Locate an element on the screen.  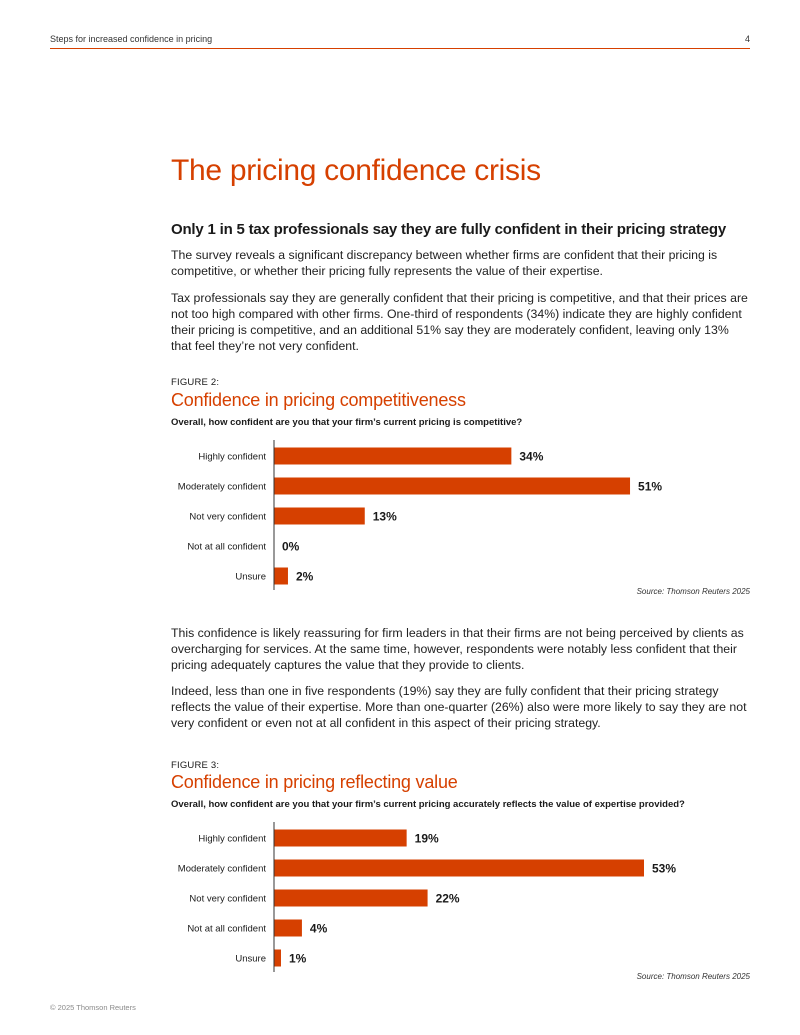
page-number: 4 is located at coordinates (747, 39).